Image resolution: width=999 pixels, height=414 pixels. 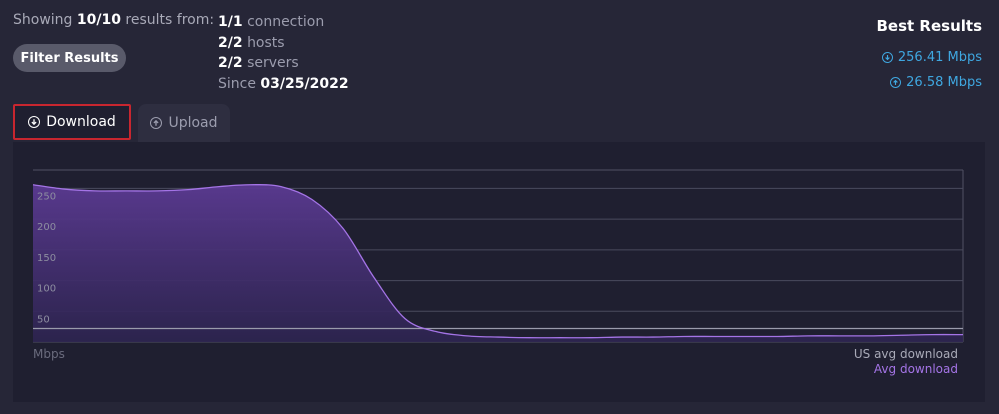 I want to click on best-results: Best Results 256.41 Mbps 26.58 Mbps, so click(x=930, y=56).